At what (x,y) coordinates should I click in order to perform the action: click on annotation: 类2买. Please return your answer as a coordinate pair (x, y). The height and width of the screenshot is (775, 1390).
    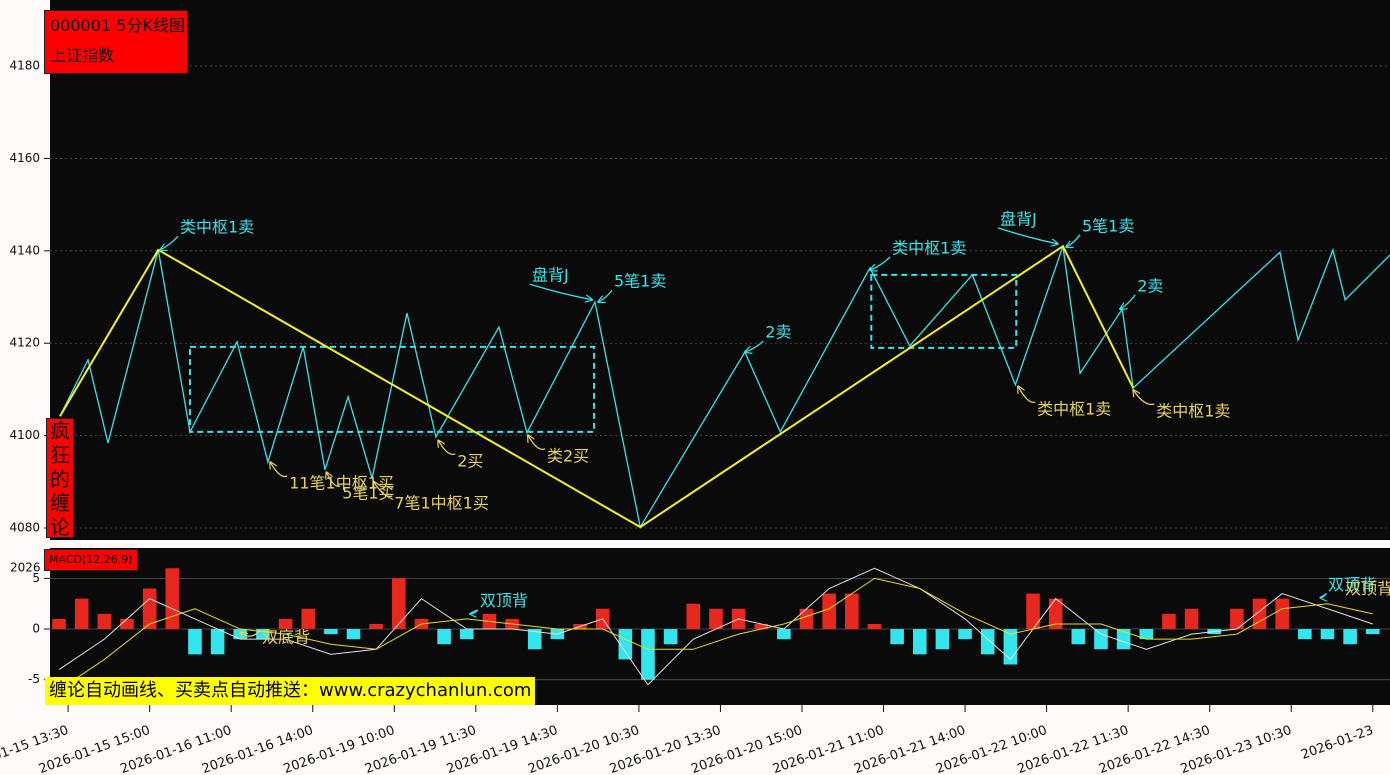
    Looking at the image, I should click on (568, 455).